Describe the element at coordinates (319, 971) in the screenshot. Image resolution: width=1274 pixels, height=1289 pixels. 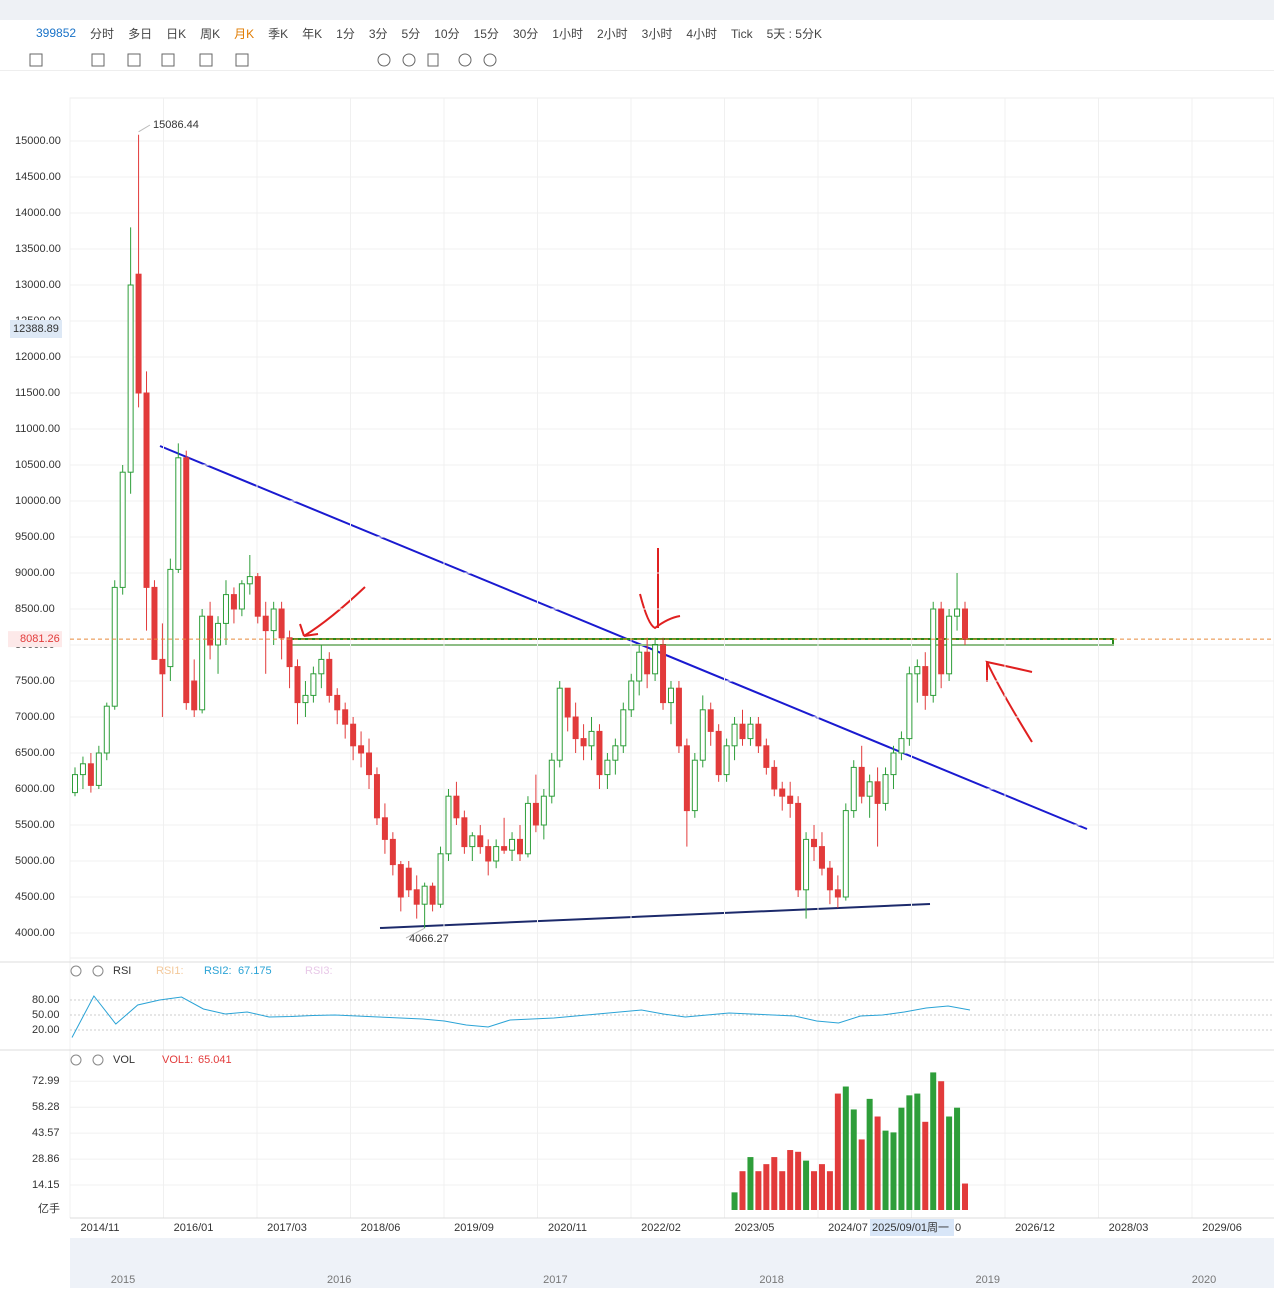
I see `rsi3-label: RSI3:` at that location.